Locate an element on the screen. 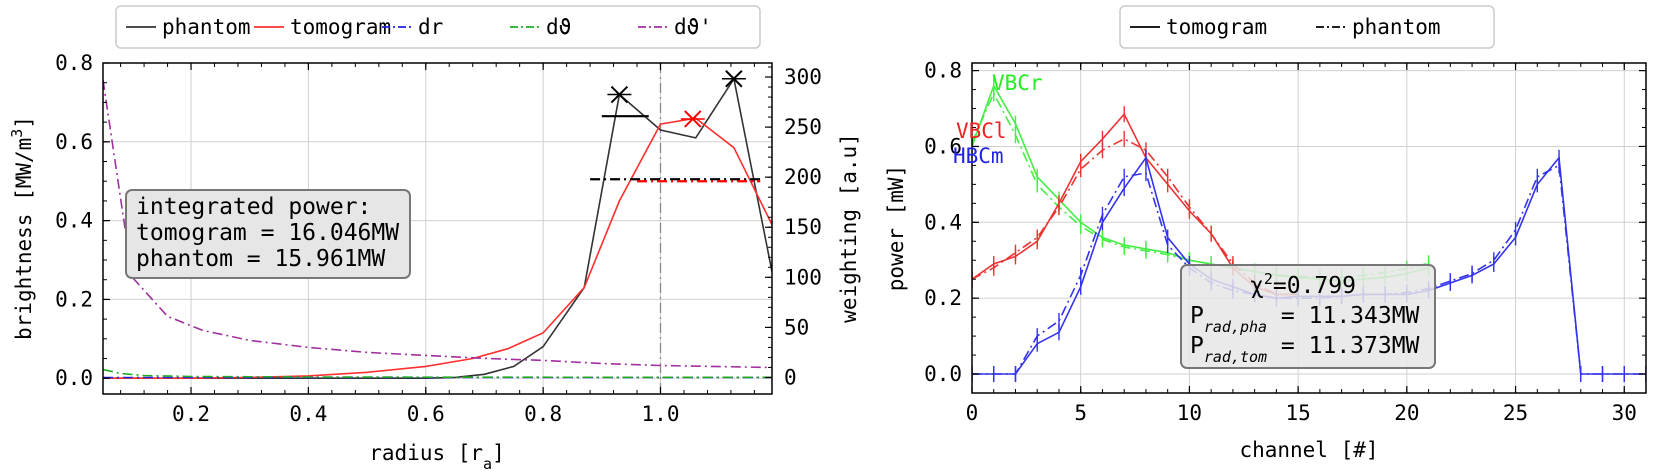 The height and width of the screenshot is (473, 1656). left-legend: phantom tomogram dr dϑ dϑ' is located at coordinates (438, 27).